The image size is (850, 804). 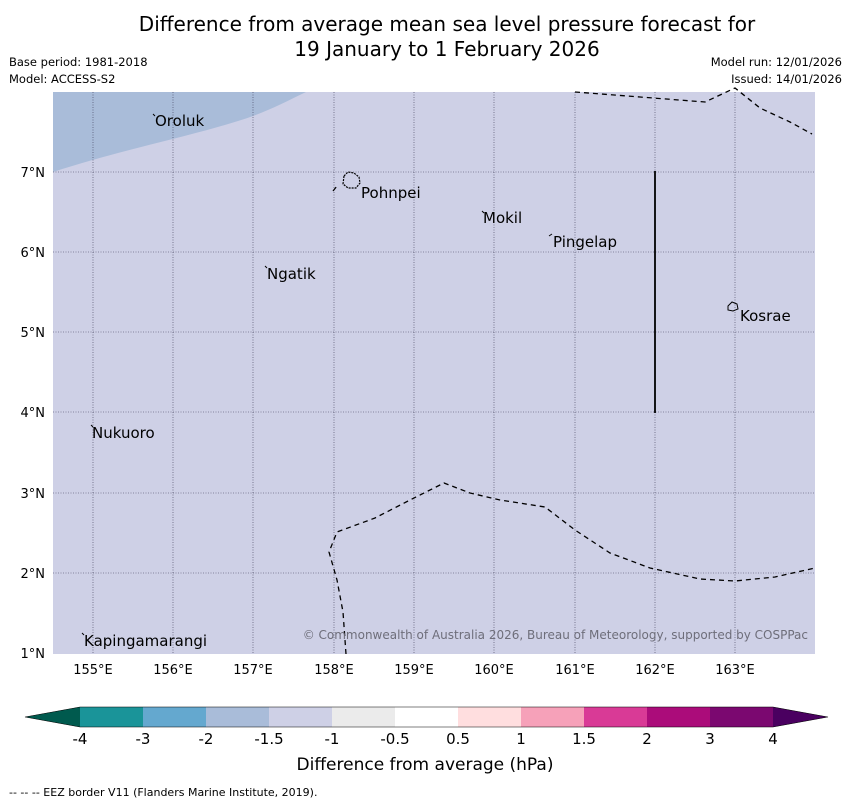 I want to click on colorbar-tick-label: 1.5, so click(x=584, y=739).